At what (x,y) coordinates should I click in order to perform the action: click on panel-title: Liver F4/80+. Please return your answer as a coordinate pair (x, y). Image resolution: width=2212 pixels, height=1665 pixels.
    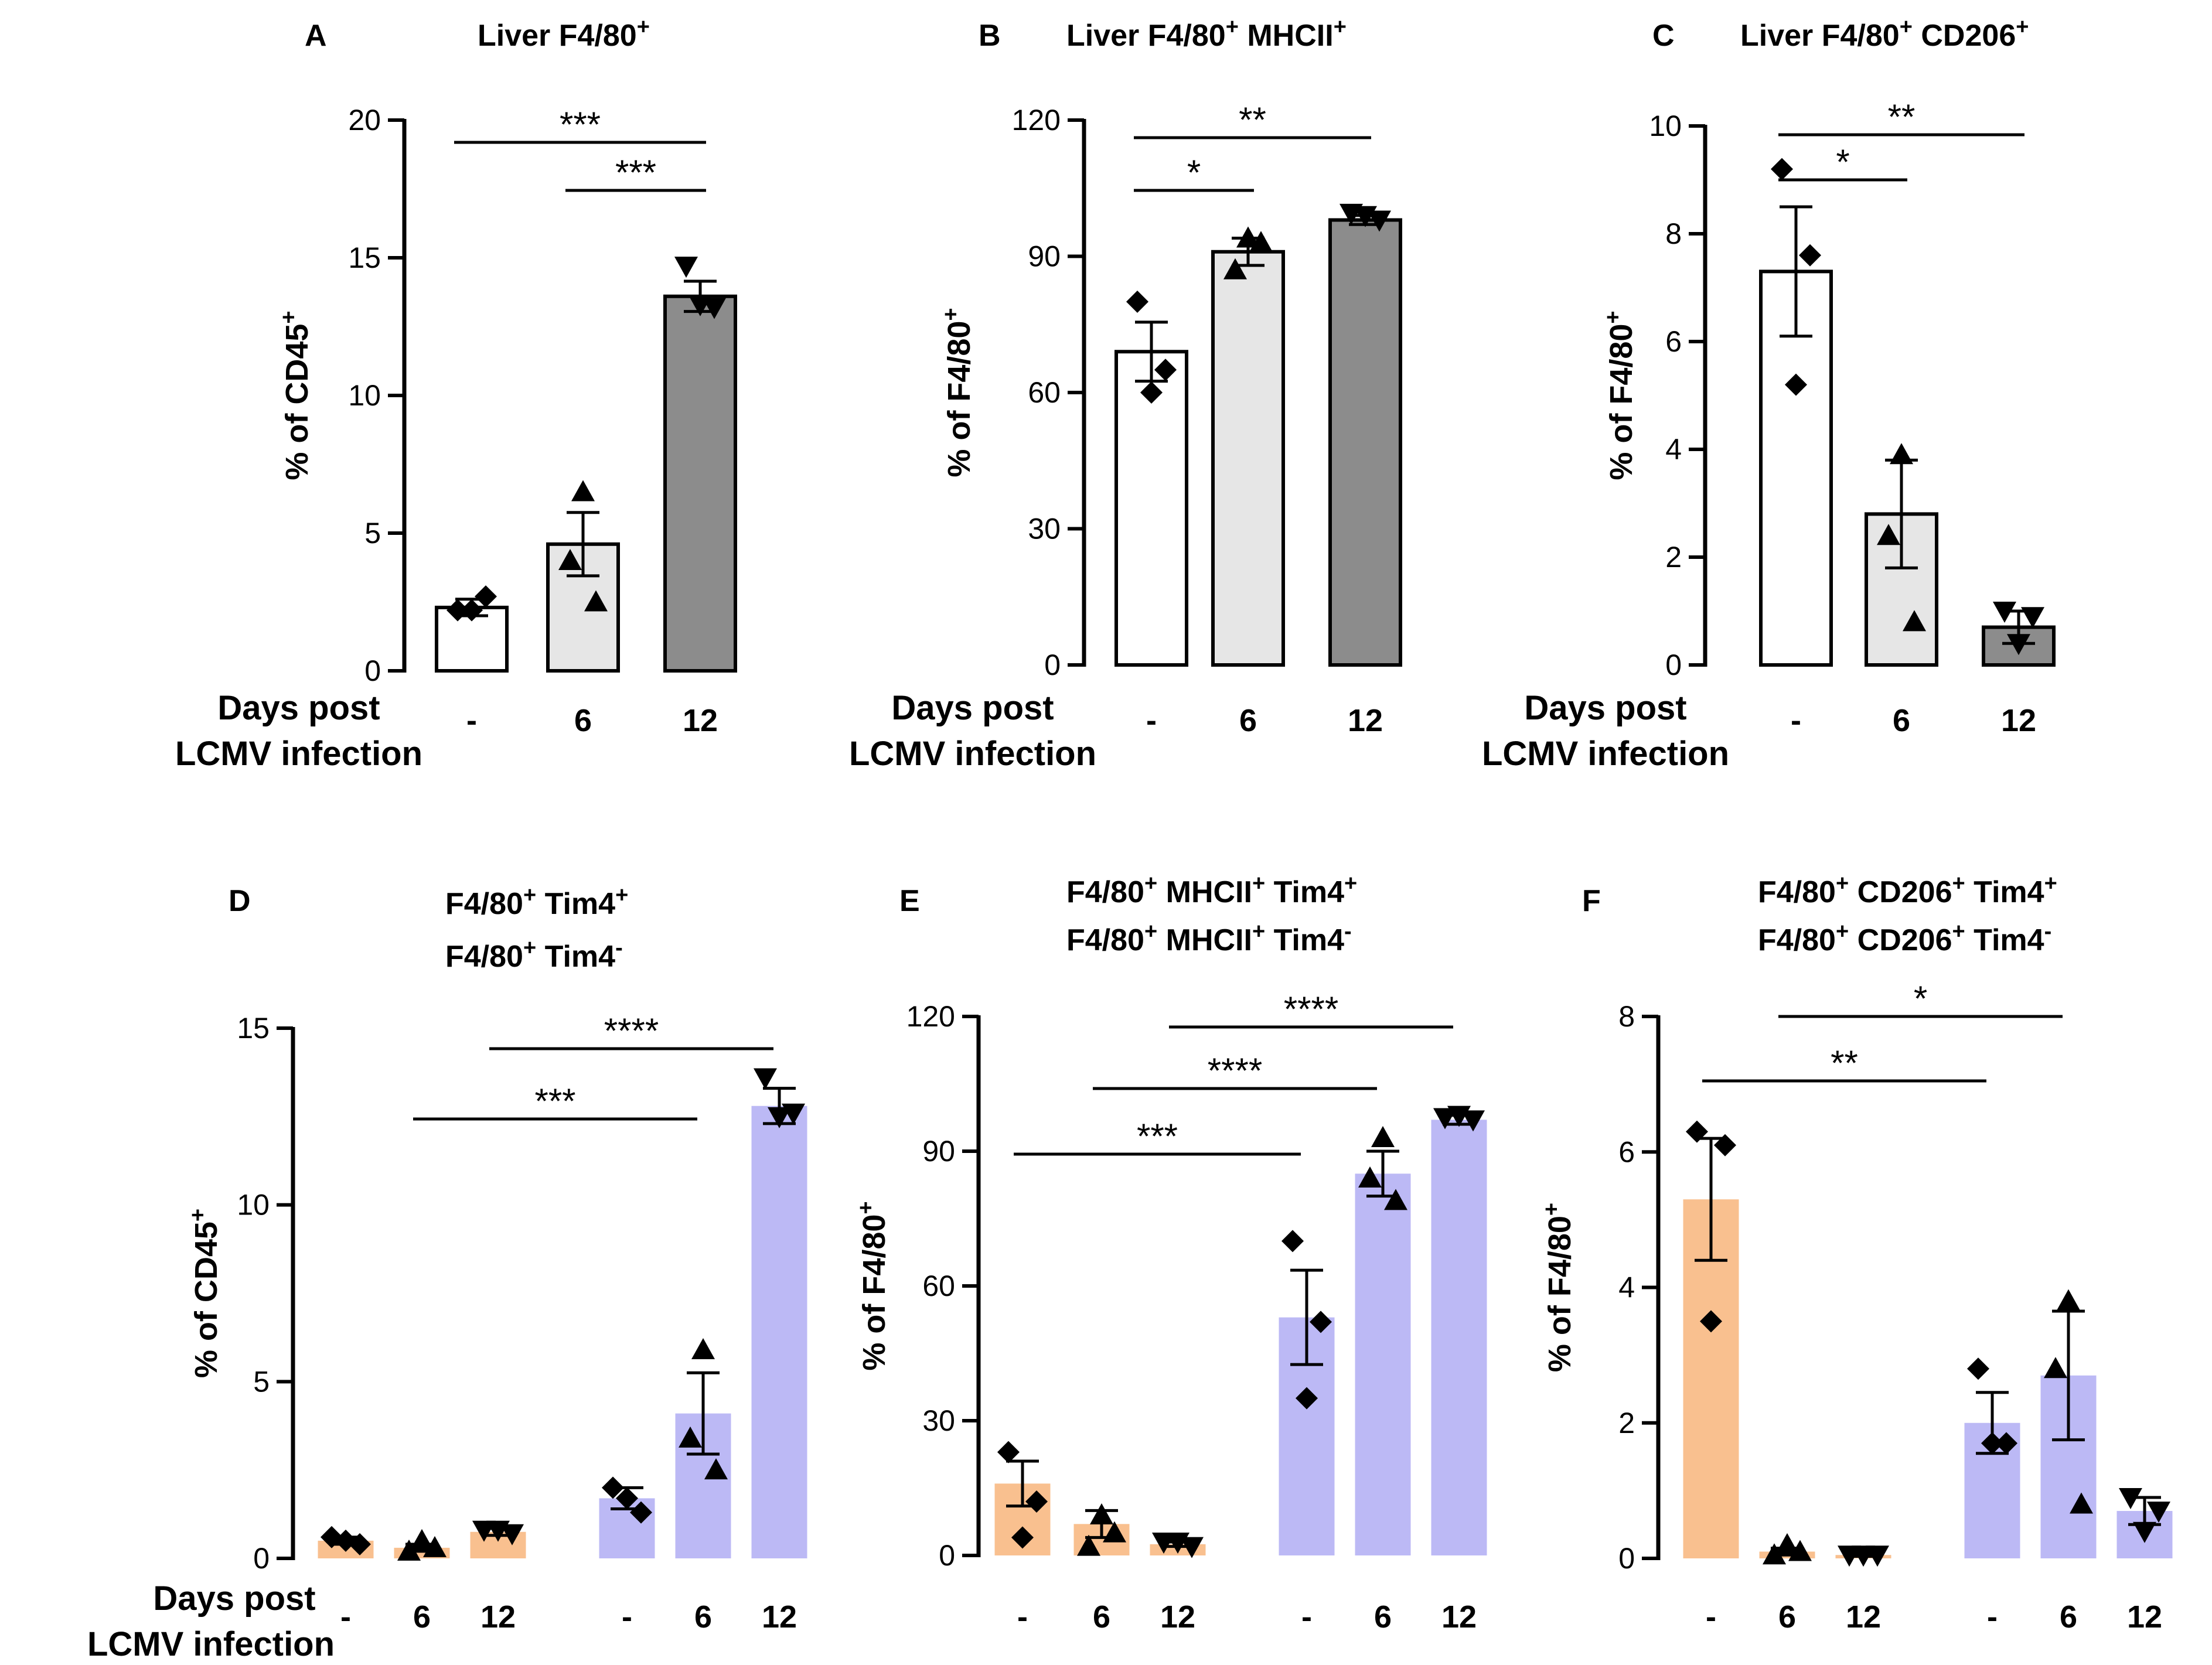
    Looking at the image, I should click on (564, 34).